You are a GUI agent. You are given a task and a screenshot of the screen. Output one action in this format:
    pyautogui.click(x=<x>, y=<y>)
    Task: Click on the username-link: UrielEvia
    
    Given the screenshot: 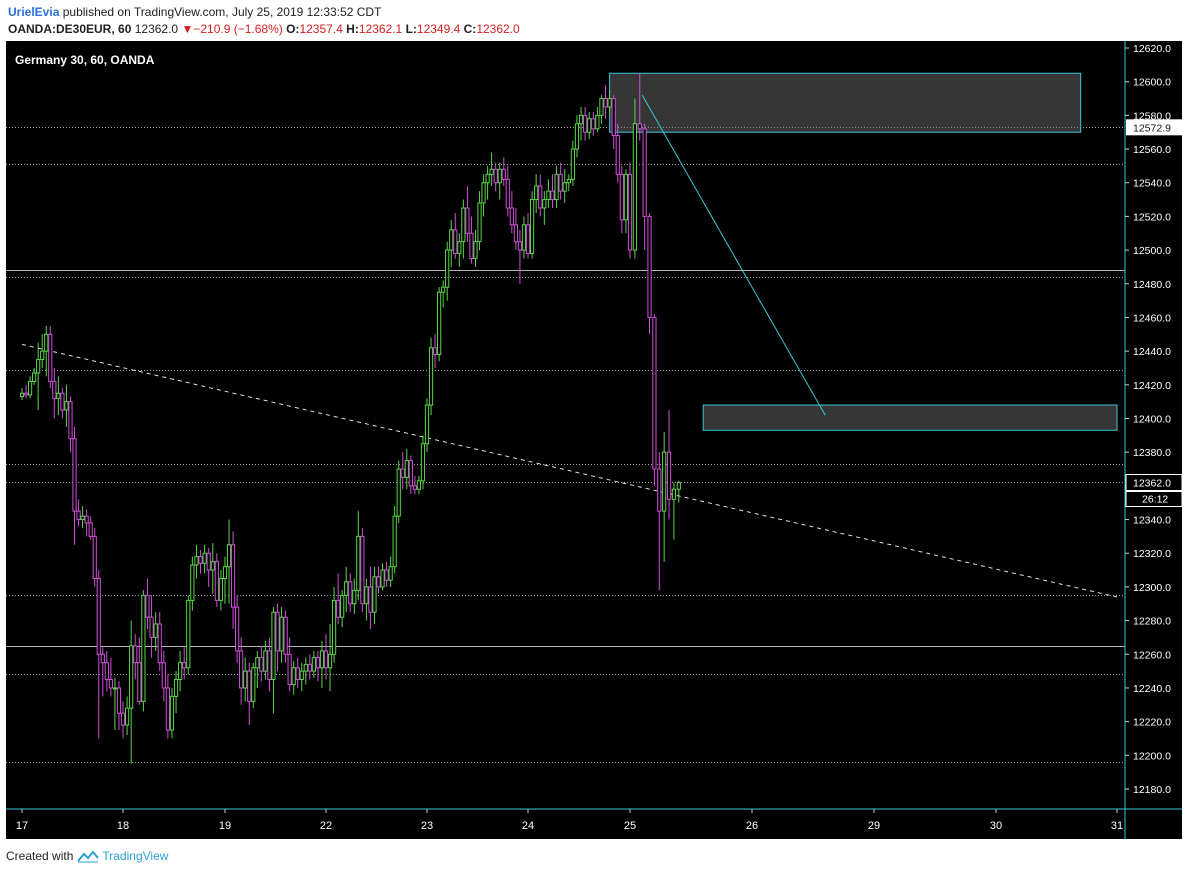 What is the action you would take?
    pyautogui.click(x=34, y=12)
    